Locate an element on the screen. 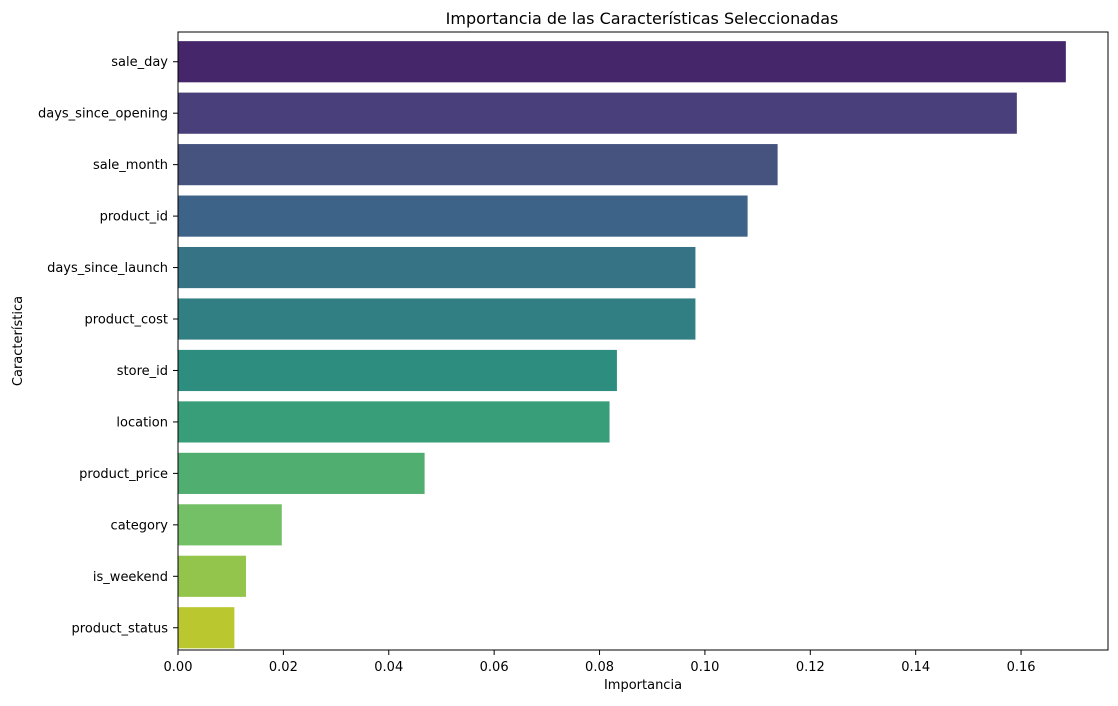 The width and height of the screenshot is (1118, 706). bar-product-id is located at coordinates (463, 216).